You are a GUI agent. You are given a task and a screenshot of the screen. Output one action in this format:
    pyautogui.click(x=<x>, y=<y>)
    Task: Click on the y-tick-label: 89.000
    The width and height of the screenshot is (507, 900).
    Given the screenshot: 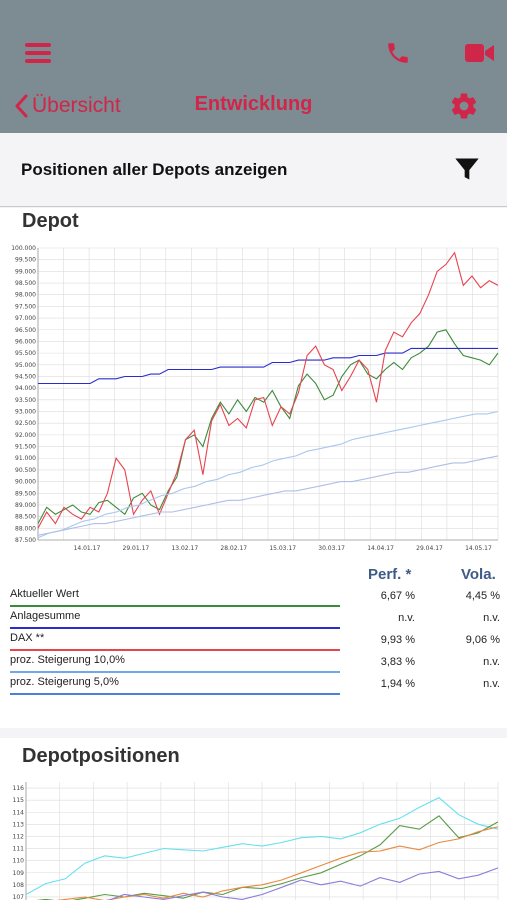 What is the action you would take?
    pyautogui.click(x=25, y=505)
    